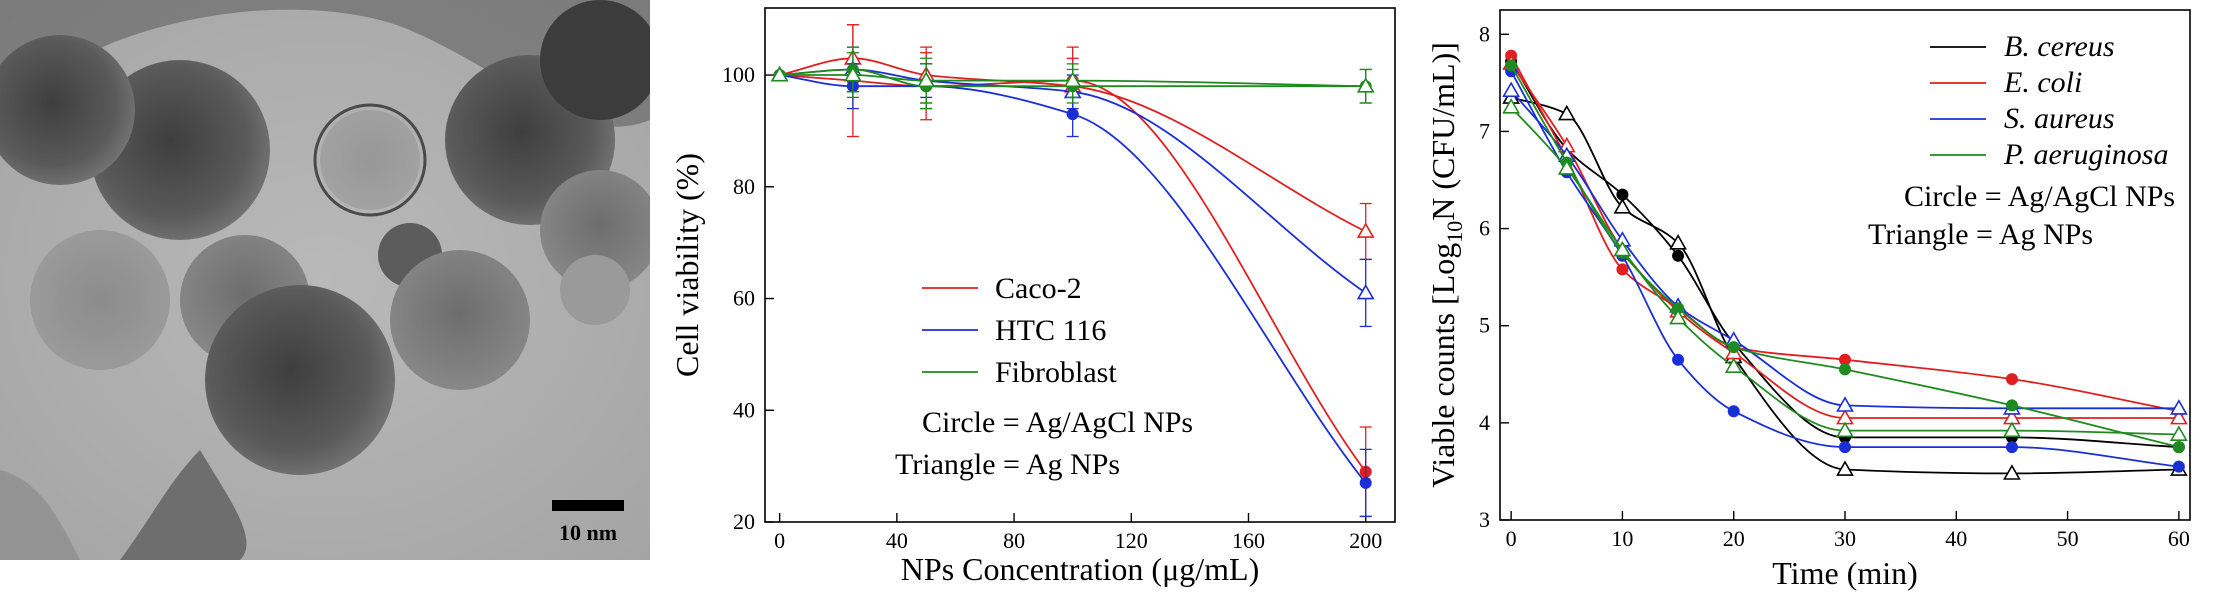 The width and height of the screenshot is (2213, 599). Describe the element at coordinates (2059, 118) in the screenshot. I see `legend-label: S. aureus` at that location.